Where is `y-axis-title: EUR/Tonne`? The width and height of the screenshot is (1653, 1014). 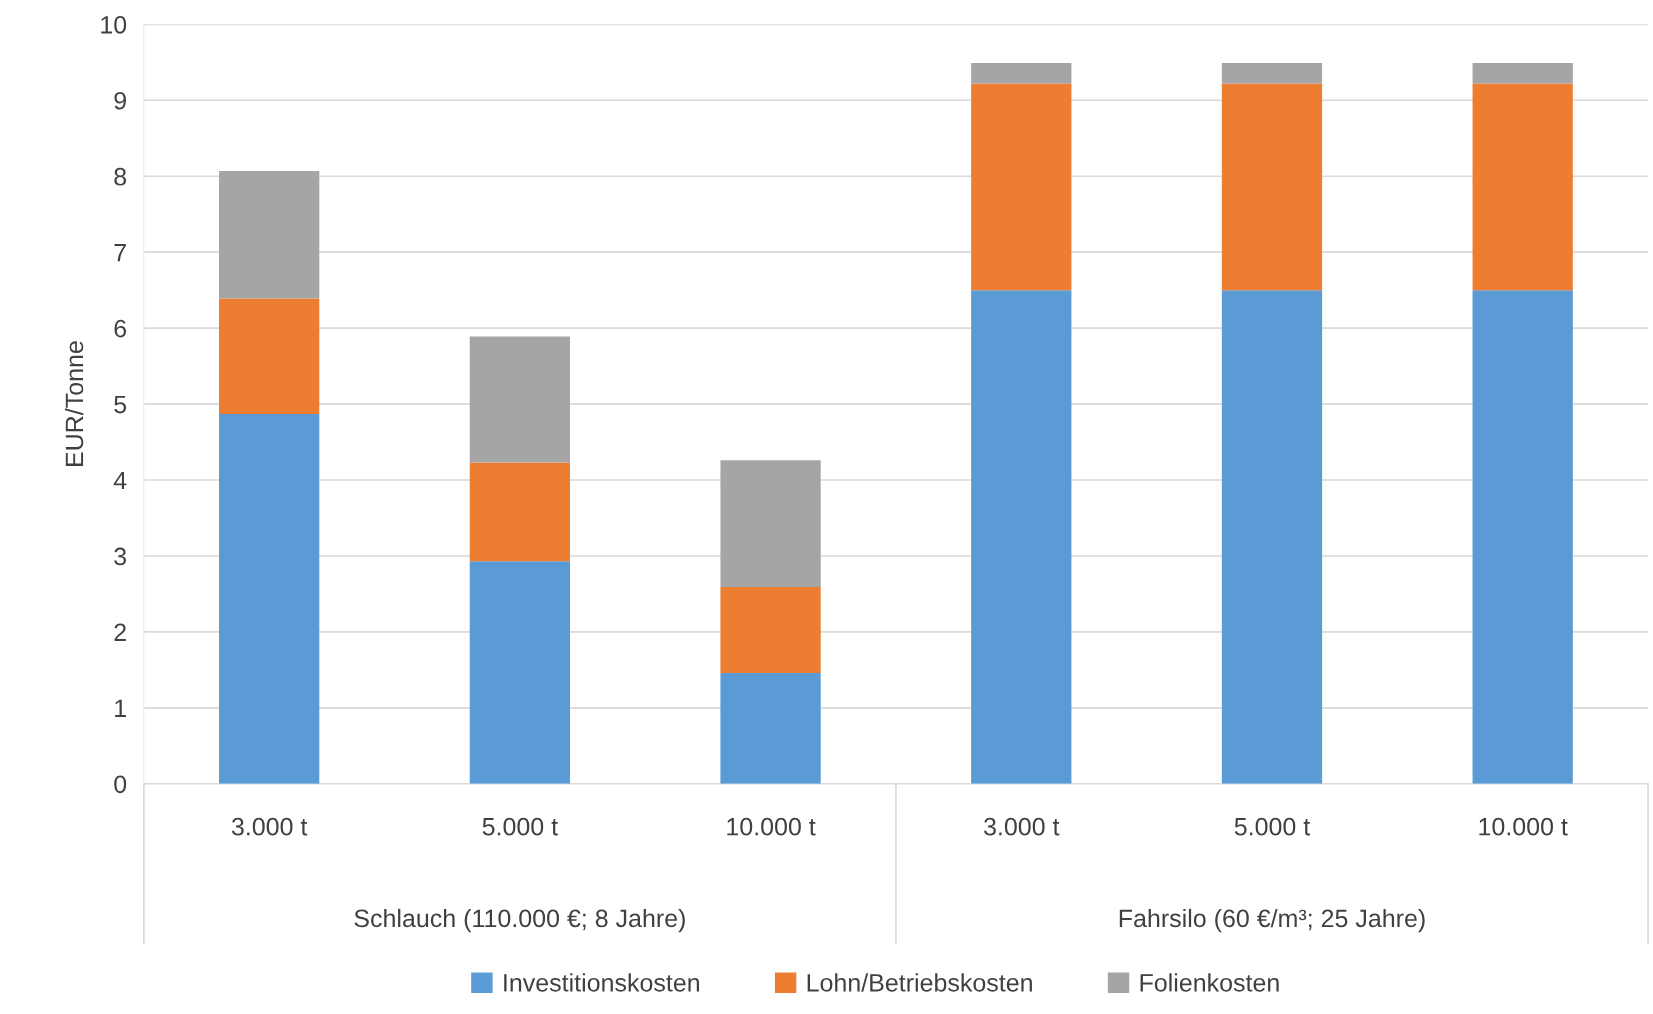
y-axis-title: EUR/Tonne is located at coordinates (74, 403).